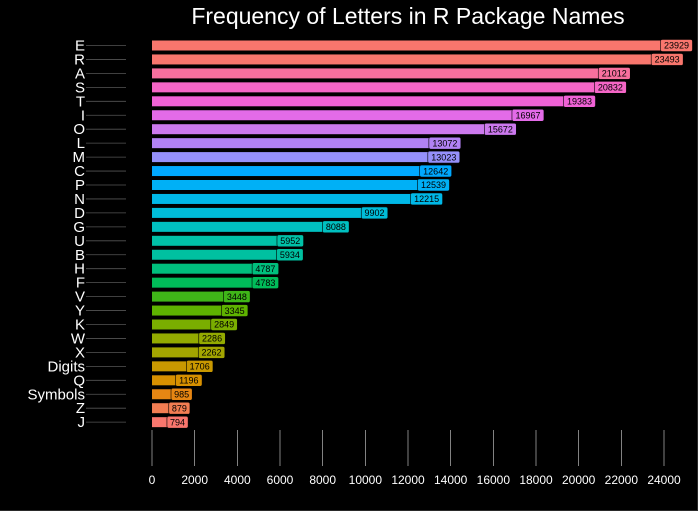 The width and height of the screenshot is (698, 511). What do you see at coordinates (165, 380) in the screenshot?
I see `bar-q` at bounding box center [165, 380].